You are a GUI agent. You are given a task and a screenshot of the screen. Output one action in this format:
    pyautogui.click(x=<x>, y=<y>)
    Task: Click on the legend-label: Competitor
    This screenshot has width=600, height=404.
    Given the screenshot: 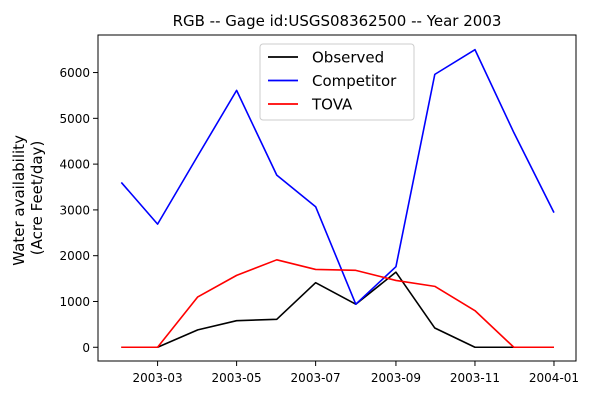 What is the action you would take?
    pyautogui.click(x=354, y=81)
    